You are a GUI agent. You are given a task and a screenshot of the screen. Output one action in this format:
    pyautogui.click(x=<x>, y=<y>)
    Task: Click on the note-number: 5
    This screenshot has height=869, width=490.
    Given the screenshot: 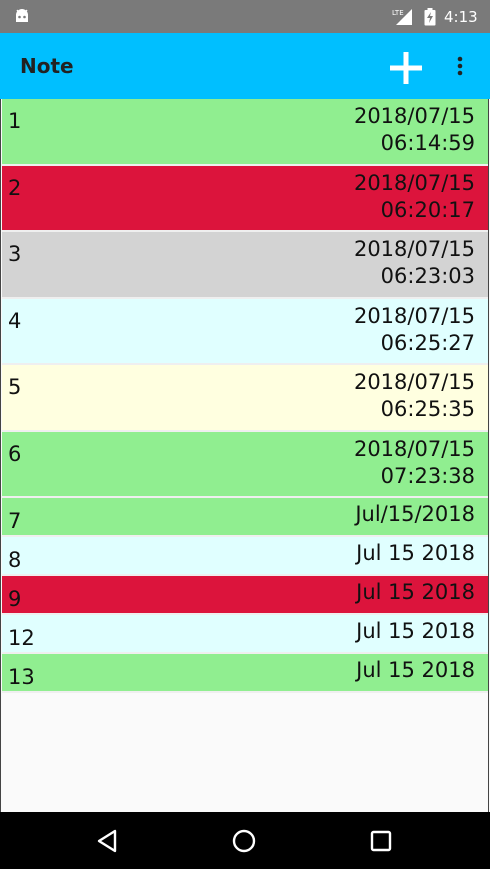 What is the action you would take?
    pyautogui.click(x=15, y=387)
    